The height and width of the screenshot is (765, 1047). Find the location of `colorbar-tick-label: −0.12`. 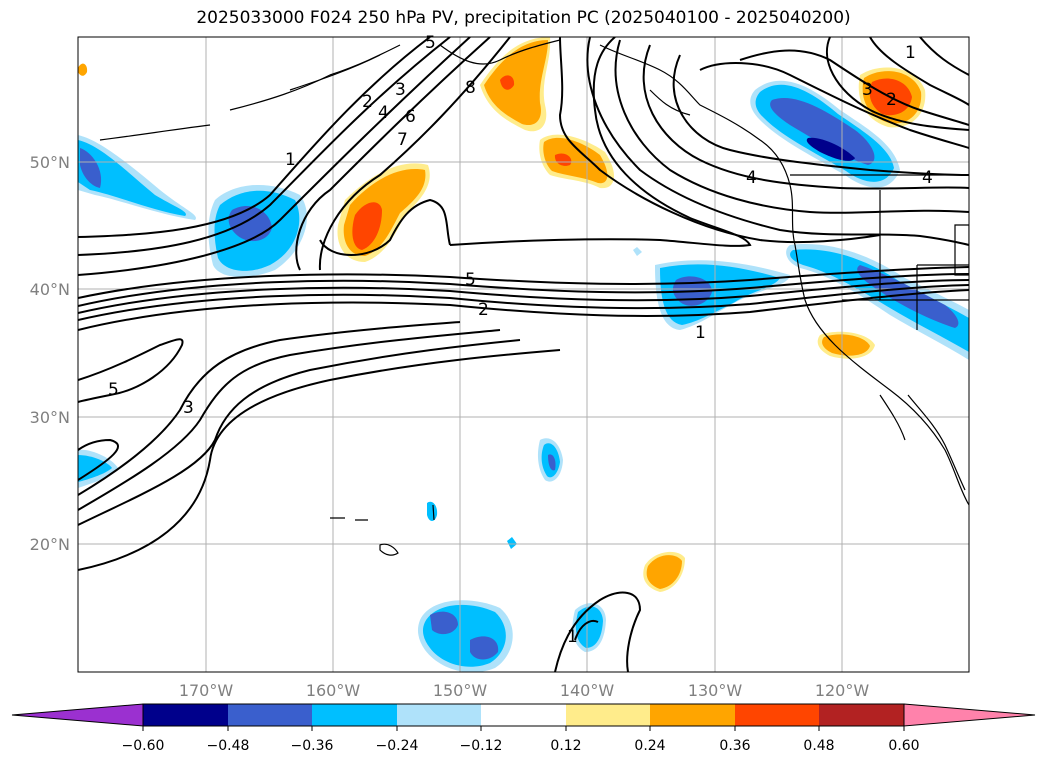

colorbar-tick-label: −0.12 is located at coordinates (481, 746).